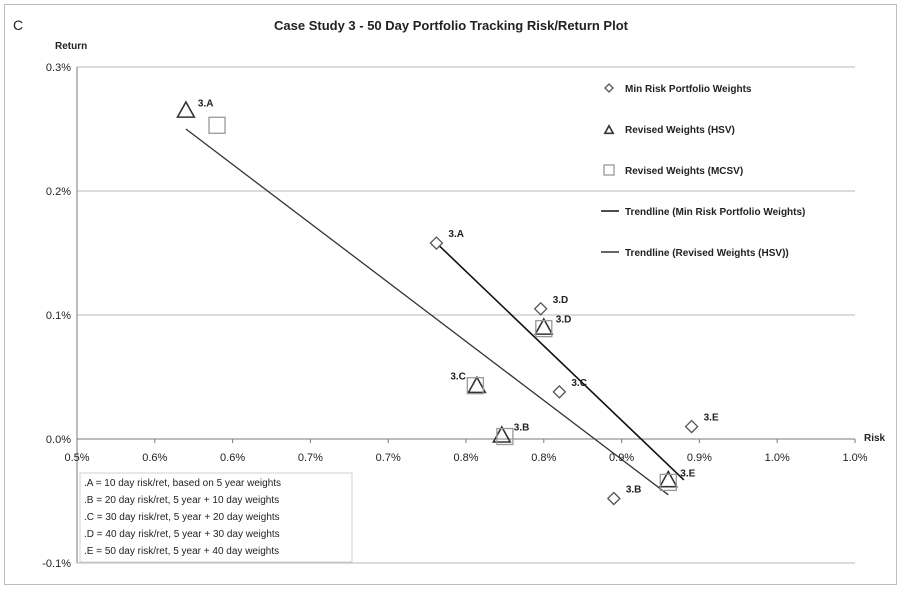 This screenshot has height=591, width=903. I want to click on legend-label: Revised Weights (HSV), so click(680, 130).